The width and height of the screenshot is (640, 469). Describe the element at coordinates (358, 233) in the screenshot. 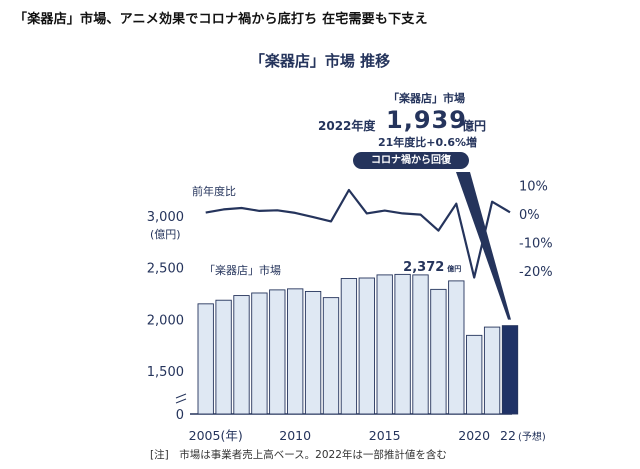

I see `yoy-line` at that location.